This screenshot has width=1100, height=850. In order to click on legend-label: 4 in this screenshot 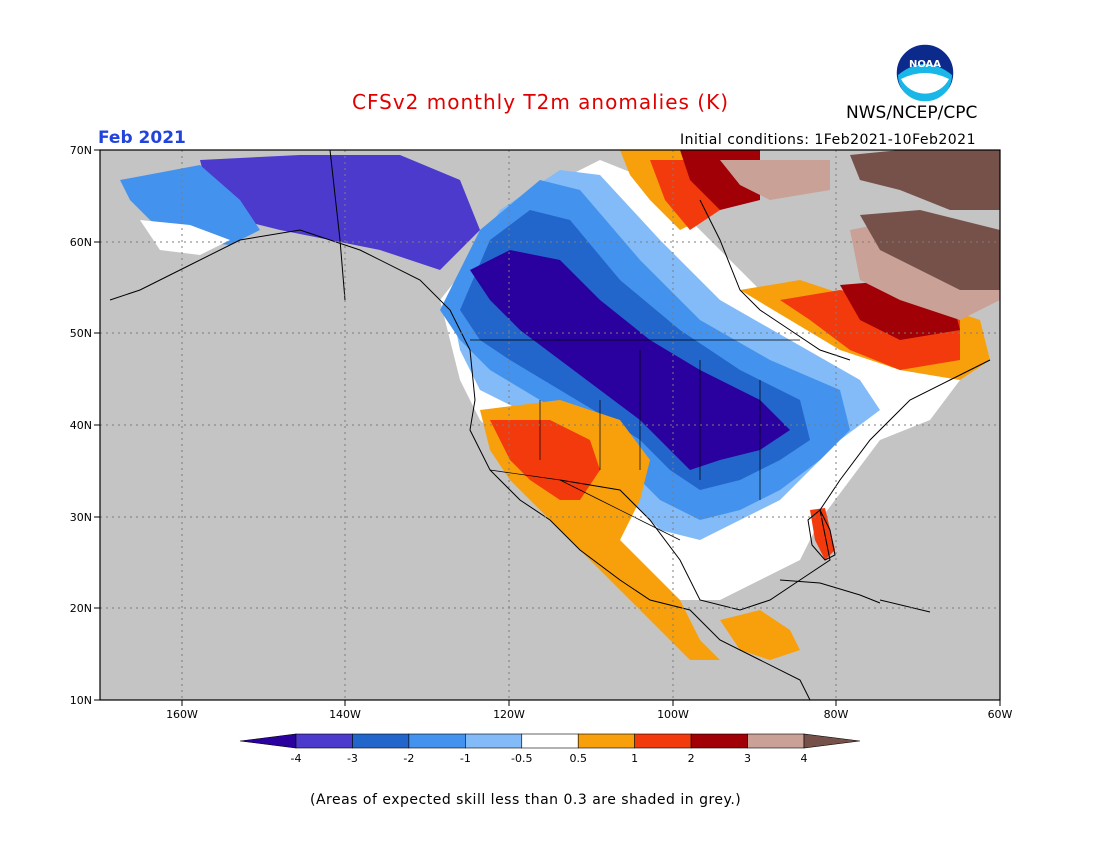, I will do `click(804, 758)`.